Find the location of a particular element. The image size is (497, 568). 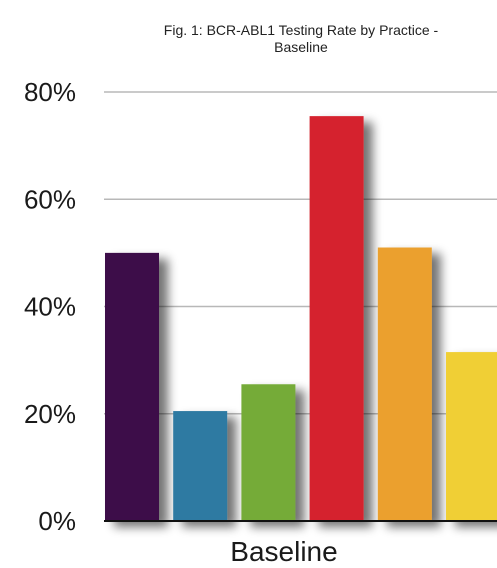

y-tick-label: 80% is located at coordinates (50, 92).